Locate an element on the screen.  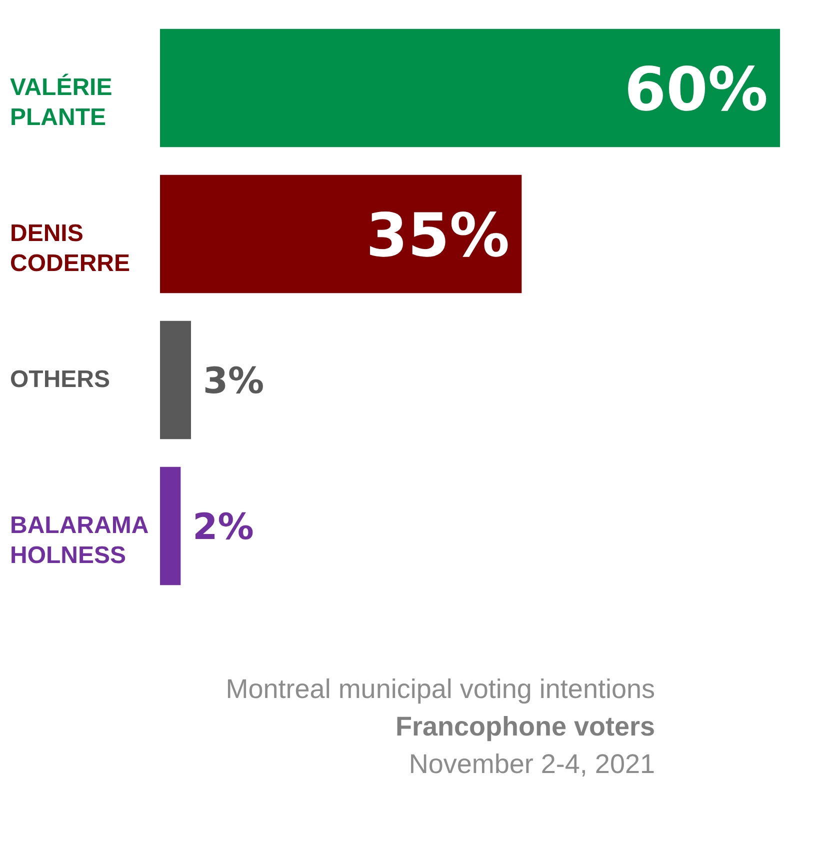
text: Francophone voters is located at coordinates (525, 727).